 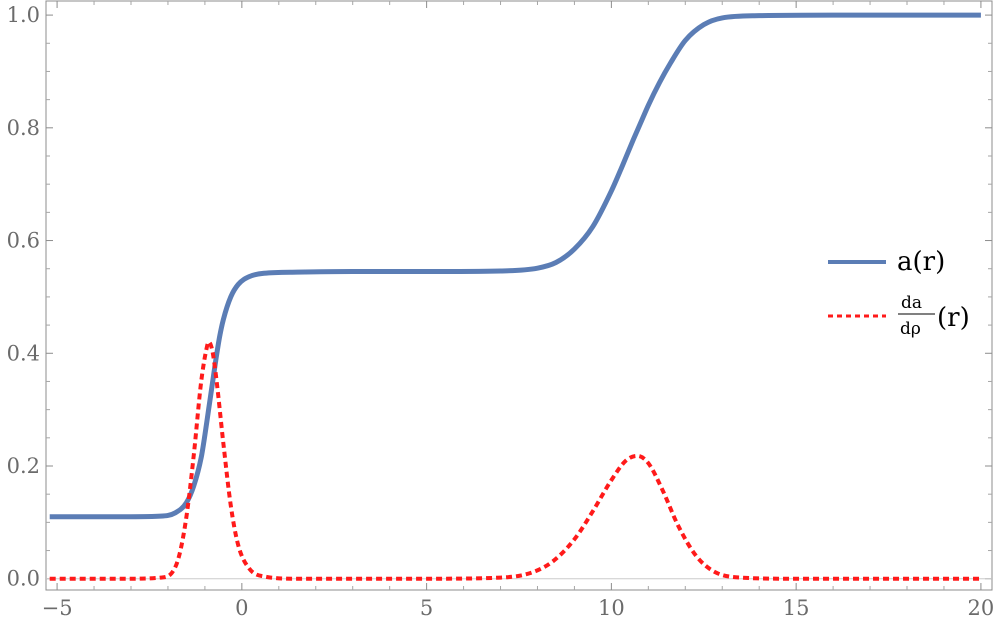 I want to click on legend-label-dadrho-denominator: dρ, so click(x=910, y=329).